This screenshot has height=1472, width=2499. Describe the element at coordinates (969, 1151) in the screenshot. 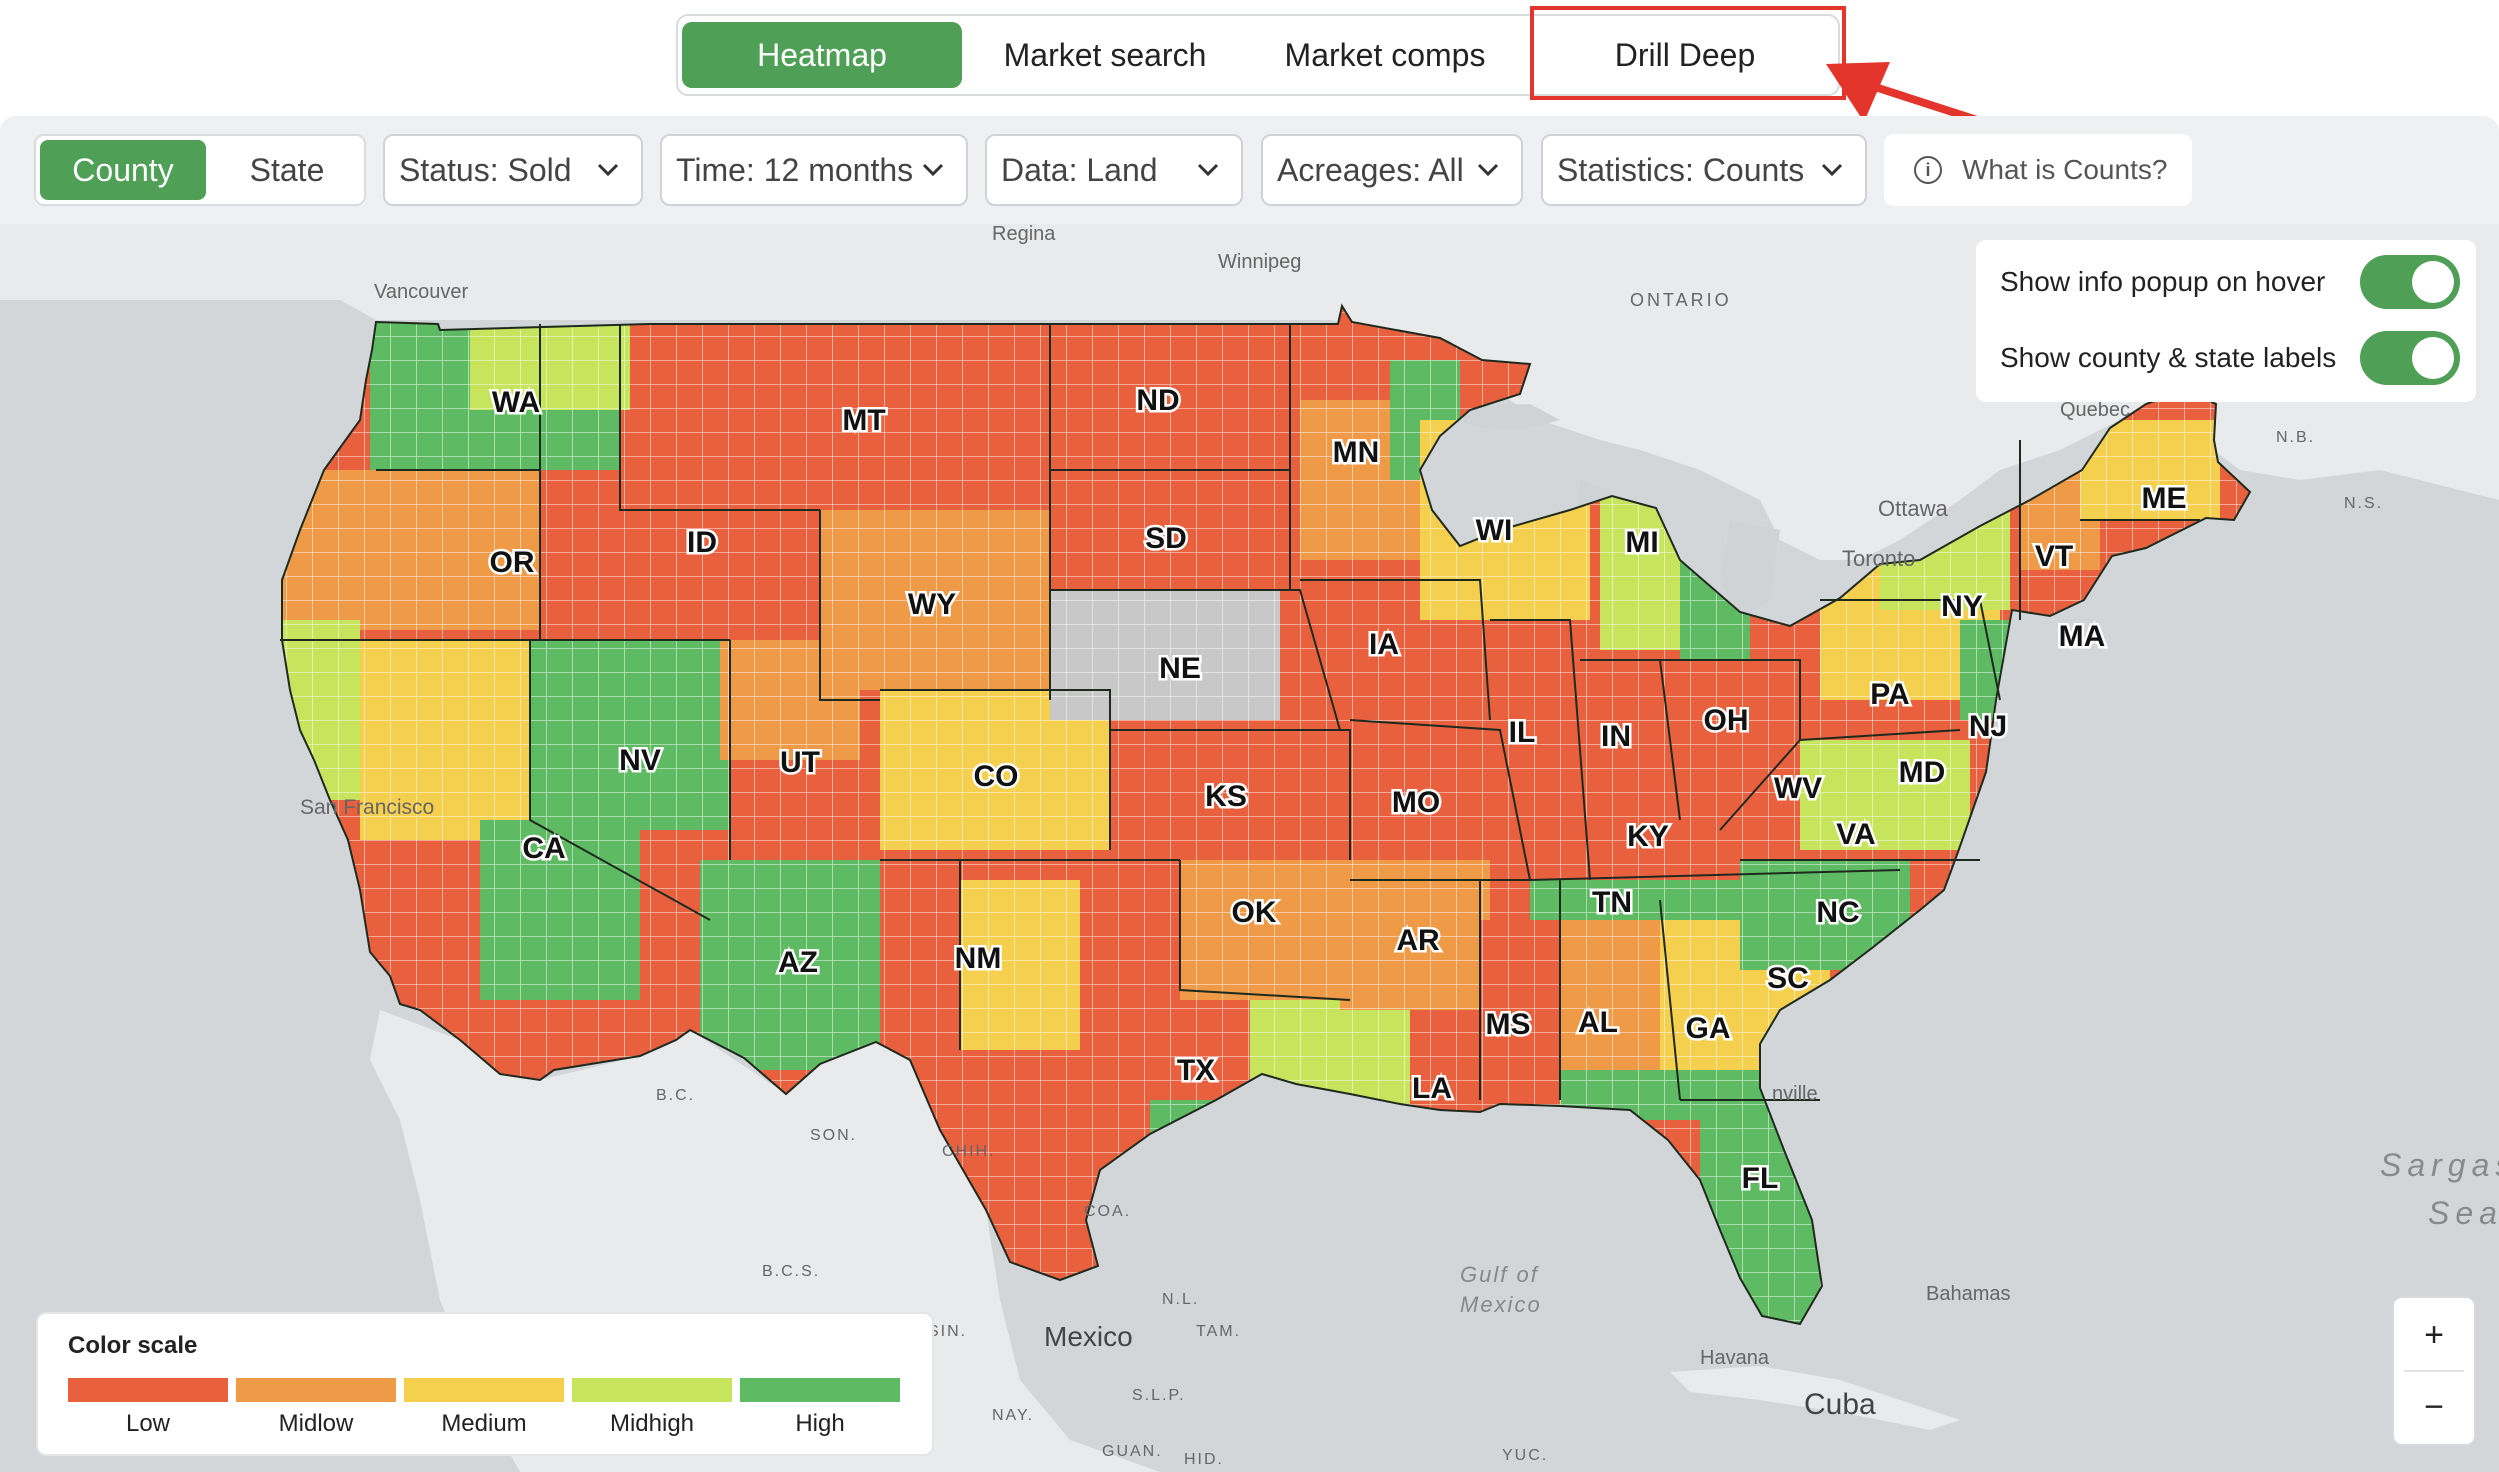

I see `label-chih: CHIH.` at that location.